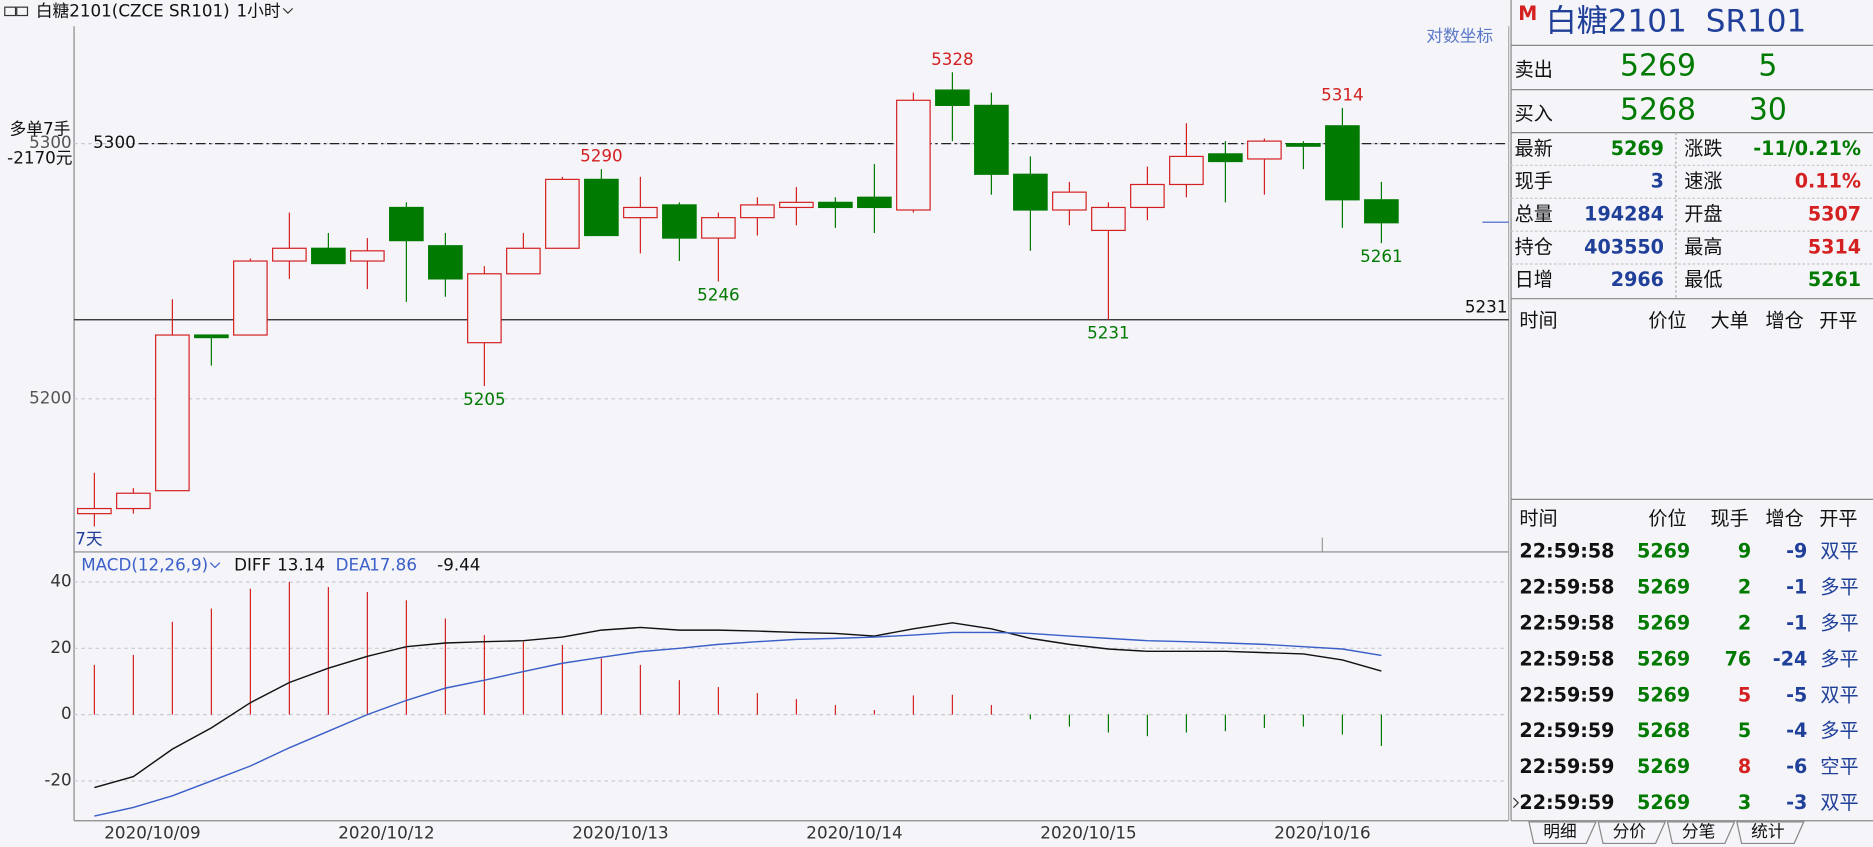 This screenshot has width=1873, height=847. I want to click on stat-value: 5307, so click(1834, 214).